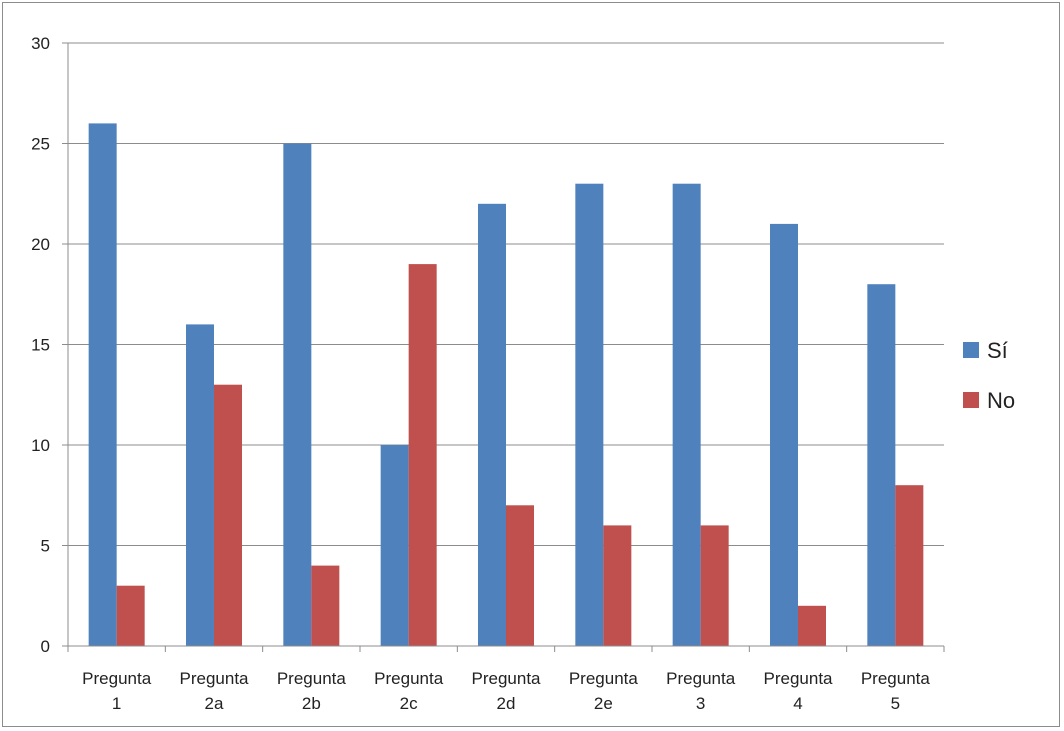 Image resolution: width=1064 pixels, height=731 pixels. I want to click on x-tick-label: 3, so click(700, 703).